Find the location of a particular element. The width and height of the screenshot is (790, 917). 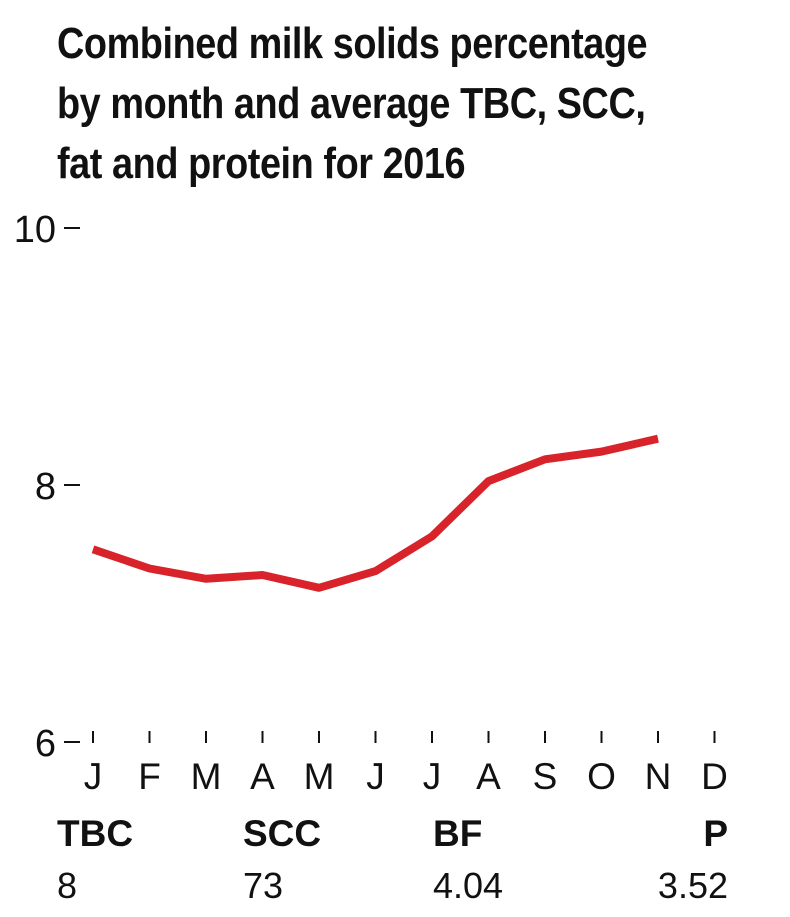

y-tick-label: 10 is located at coordinates (35, 230).